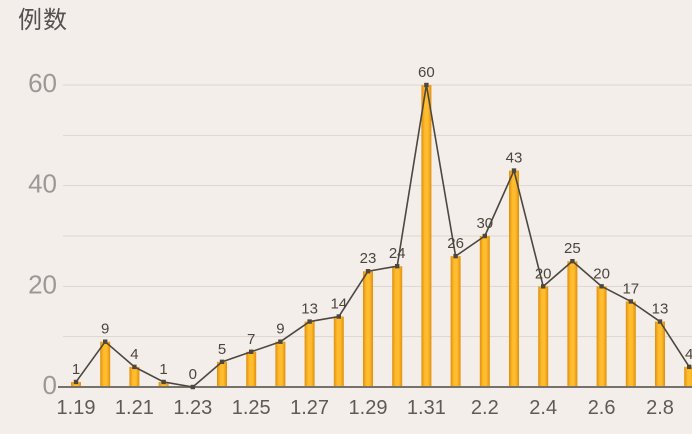 The width and height of the screenshot is (692, 434). What do you see at coordinates (42, 284) in the screenshot?
I see `y-tick-label: 20` at bounding box center [42, 284].